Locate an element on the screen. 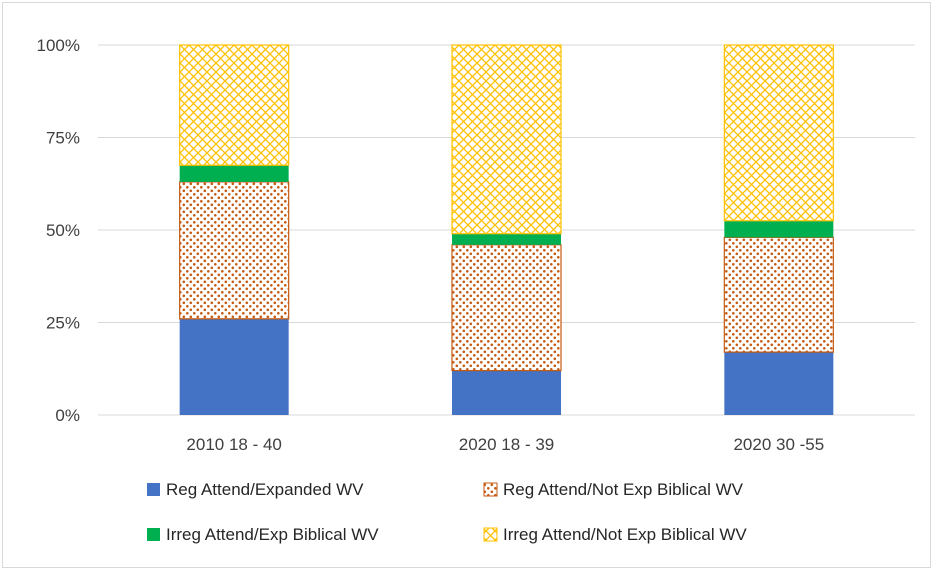 The height and width of the screenshot is (572, 935). x-axis-tick-labels: 2010 18 - 40 2020 18 - 39 2020 30 -55 is located at coordinates (505, 444).